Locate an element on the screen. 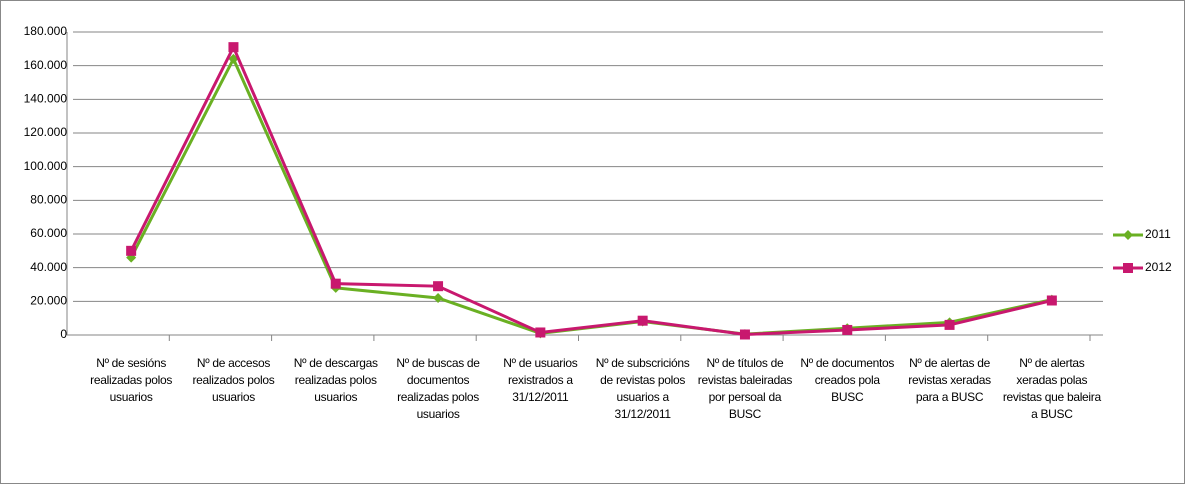 The width and height of the screenshot is (1185, 484). x-tick-label: Nº de documentos creados pola BUSC is located at coordinates (847, 380).